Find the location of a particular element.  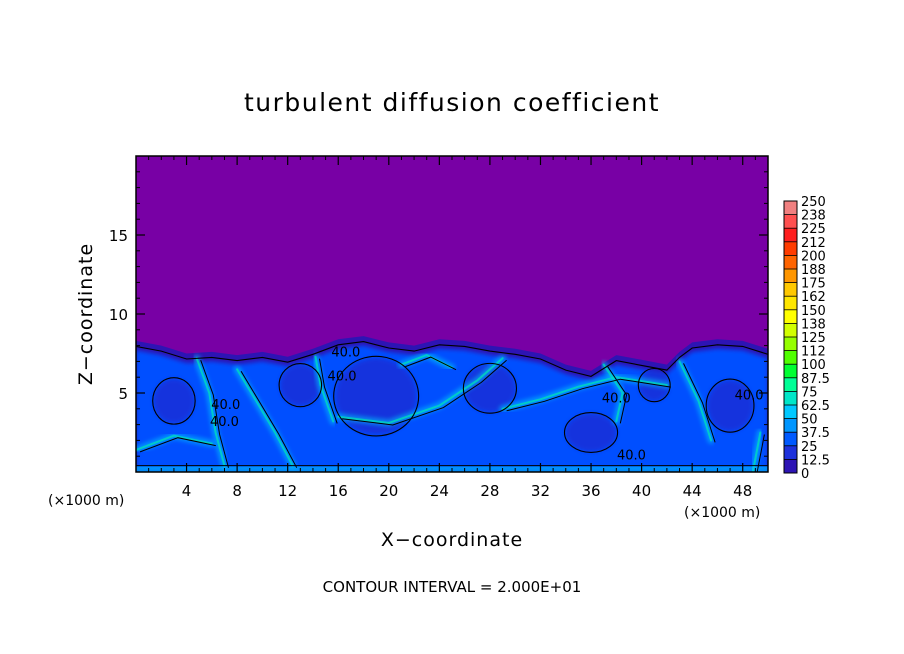

x-tick-label: 48 is located at coordinates (742, 491).